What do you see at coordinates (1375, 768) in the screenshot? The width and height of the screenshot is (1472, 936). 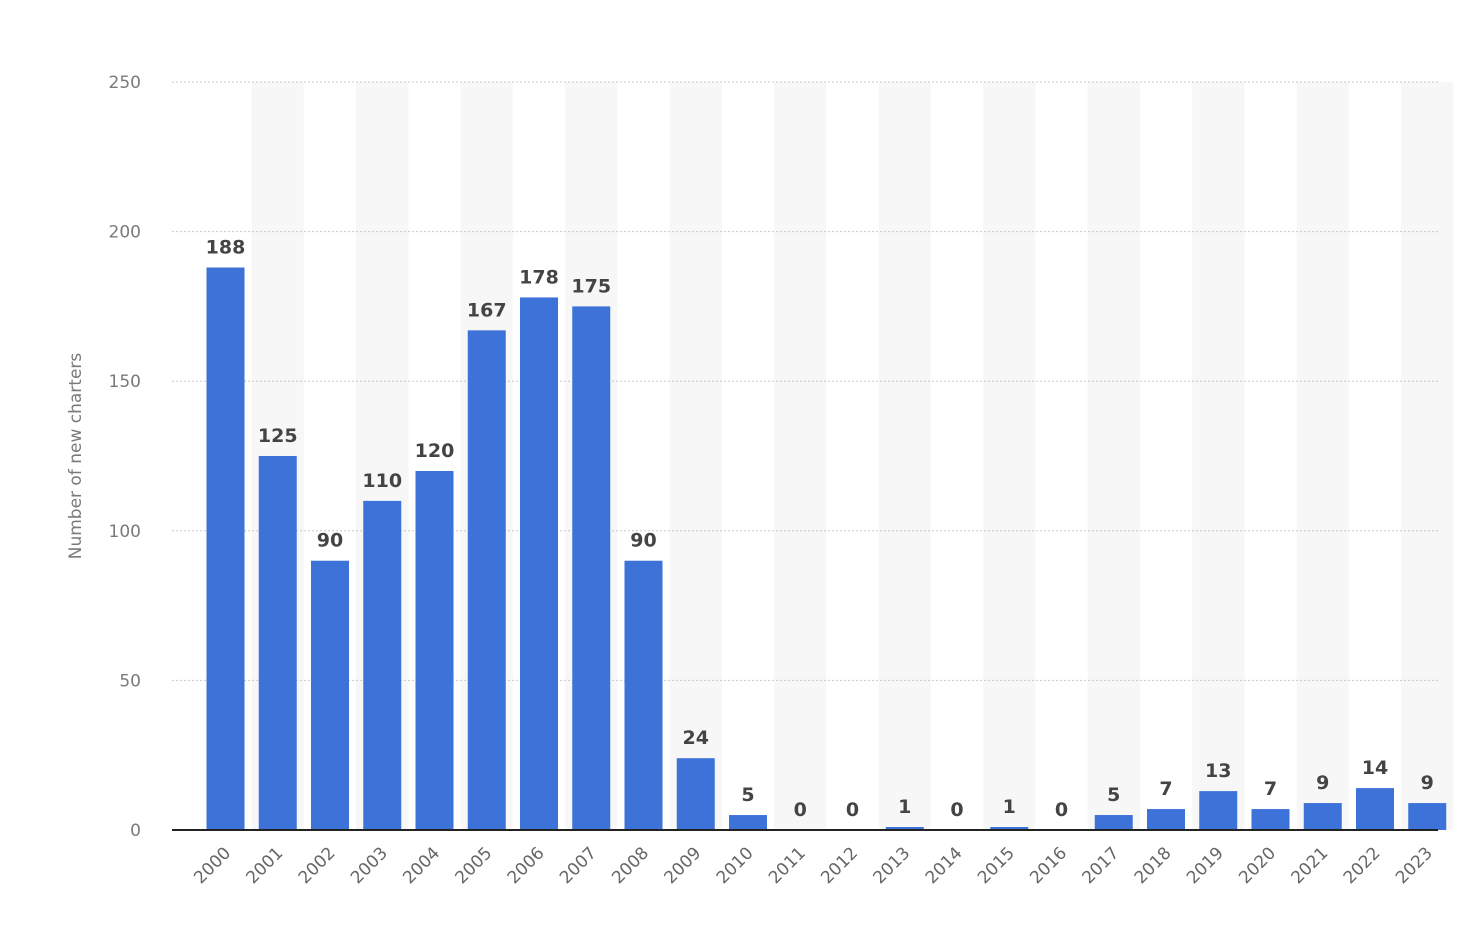 I see `data-label: 14` at bounding box center [1375, 768].